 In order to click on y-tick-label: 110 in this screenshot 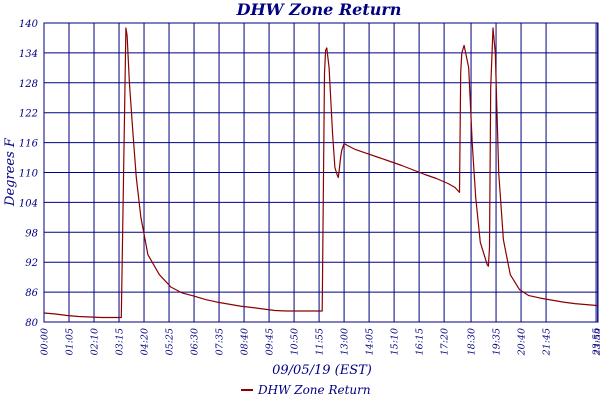, I will do `click(29, 174)`.